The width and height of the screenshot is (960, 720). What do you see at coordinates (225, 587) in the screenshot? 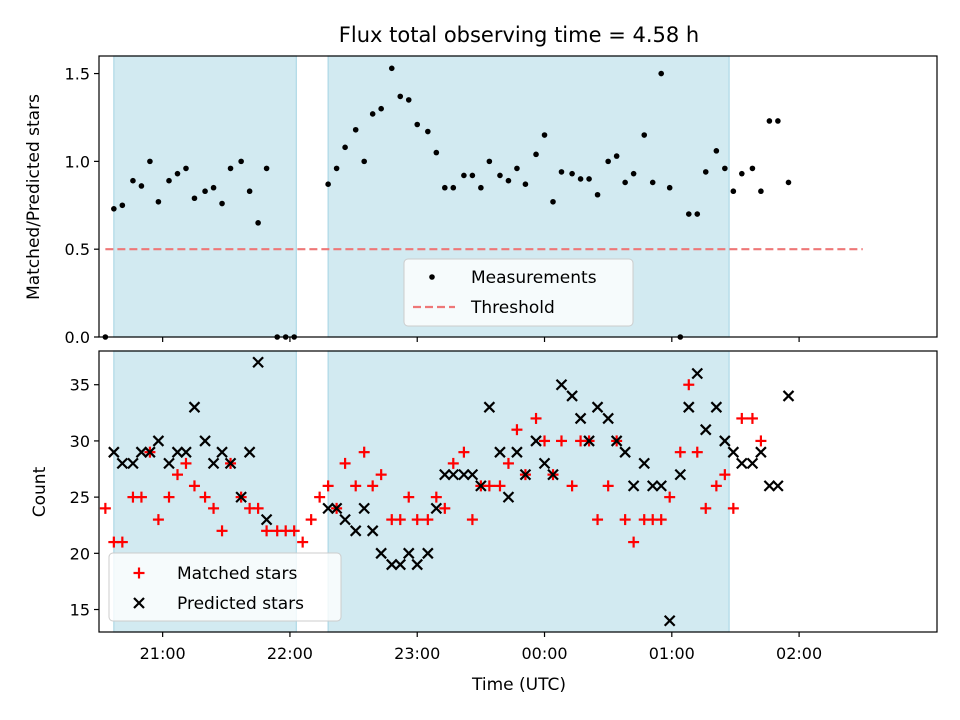
I see `bottom-legend-box` at bounding box center [225, 587].